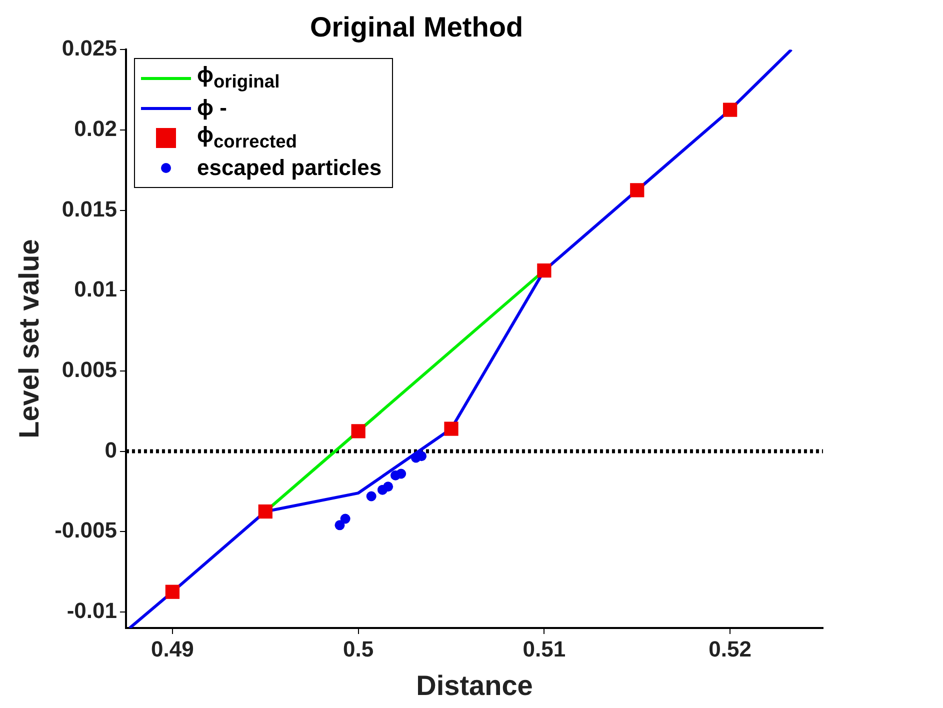 The width and height of the screenshot is (943, 708). Describe the element at coordinates (238, 77) in the screenshot. I see `legend-label: ϕ$_{original}$` at that location.